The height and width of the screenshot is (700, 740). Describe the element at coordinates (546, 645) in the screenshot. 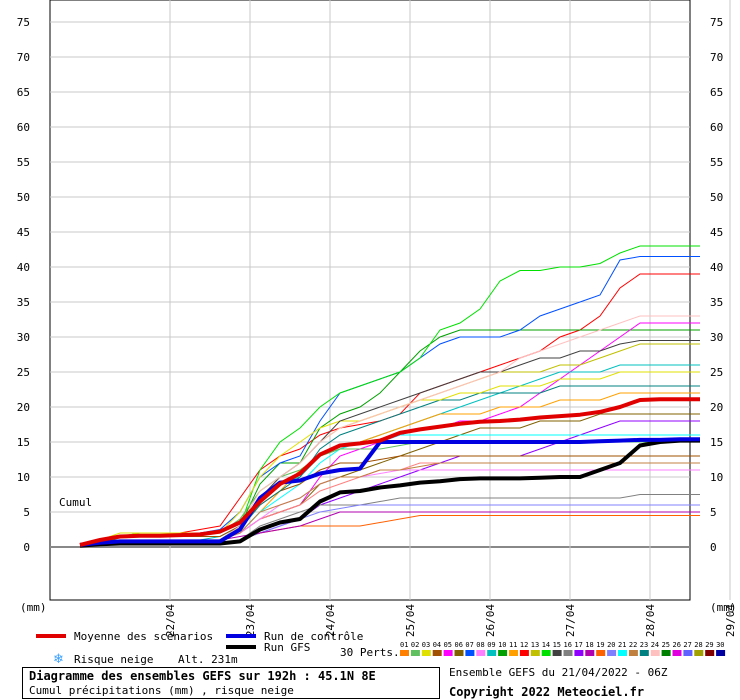

I see `member-number: 14` at that location.